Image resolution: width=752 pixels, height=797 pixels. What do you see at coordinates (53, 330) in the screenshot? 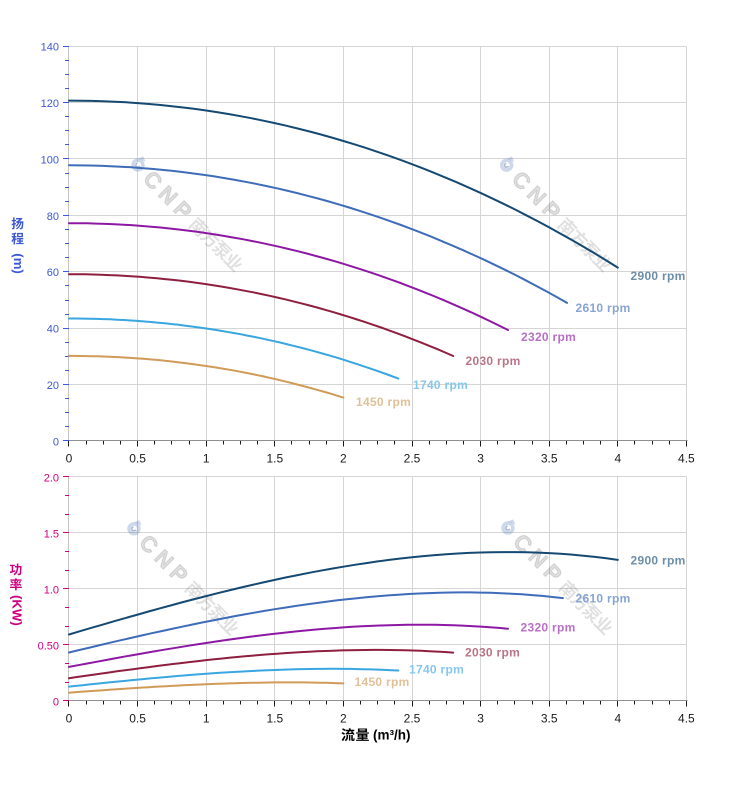
I see `svg-text: 40` at bounding box center [53, 330].